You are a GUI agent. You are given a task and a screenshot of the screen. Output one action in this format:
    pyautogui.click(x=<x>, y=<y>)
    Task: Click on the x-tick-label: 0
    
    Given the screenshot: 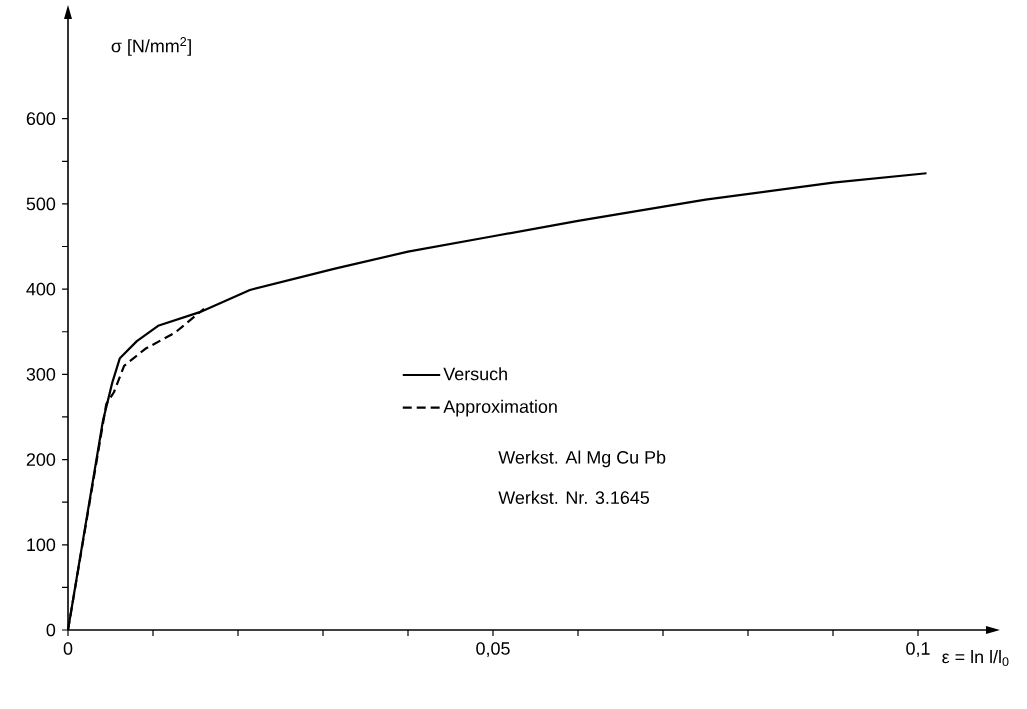 What is the action you would take?
    pyautogui.click(x=68, y=648)
    